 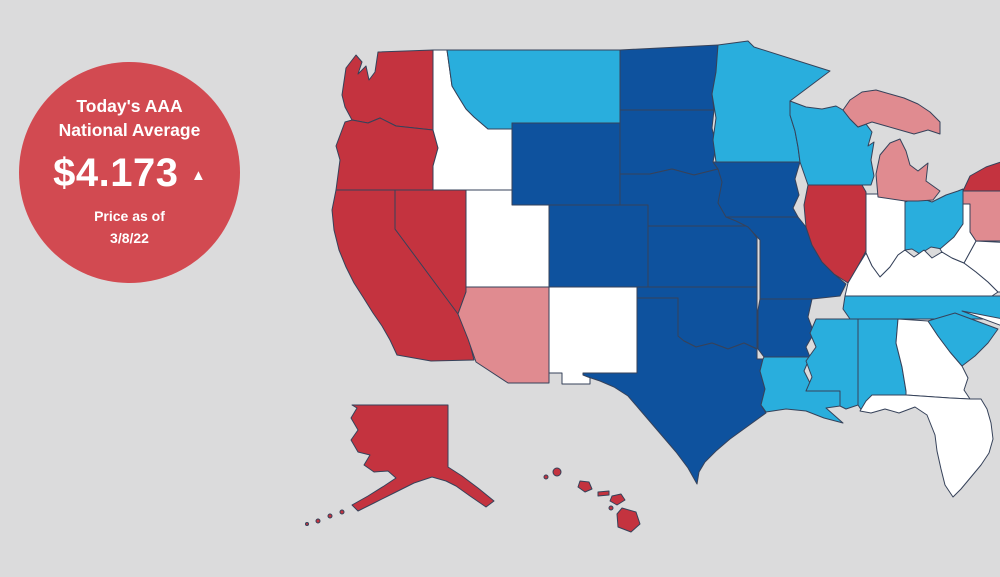 I want to click on hawaii-island-niihau, so click(x=546, y=477).